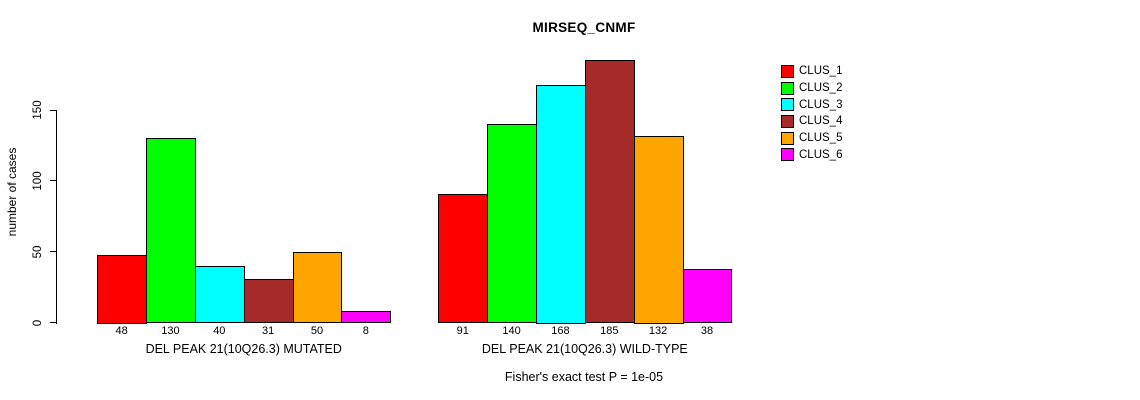 The height and width of the screenshot is (400, 1140). I want to click on y-axis-tick-label: 150, so click(38, 110).